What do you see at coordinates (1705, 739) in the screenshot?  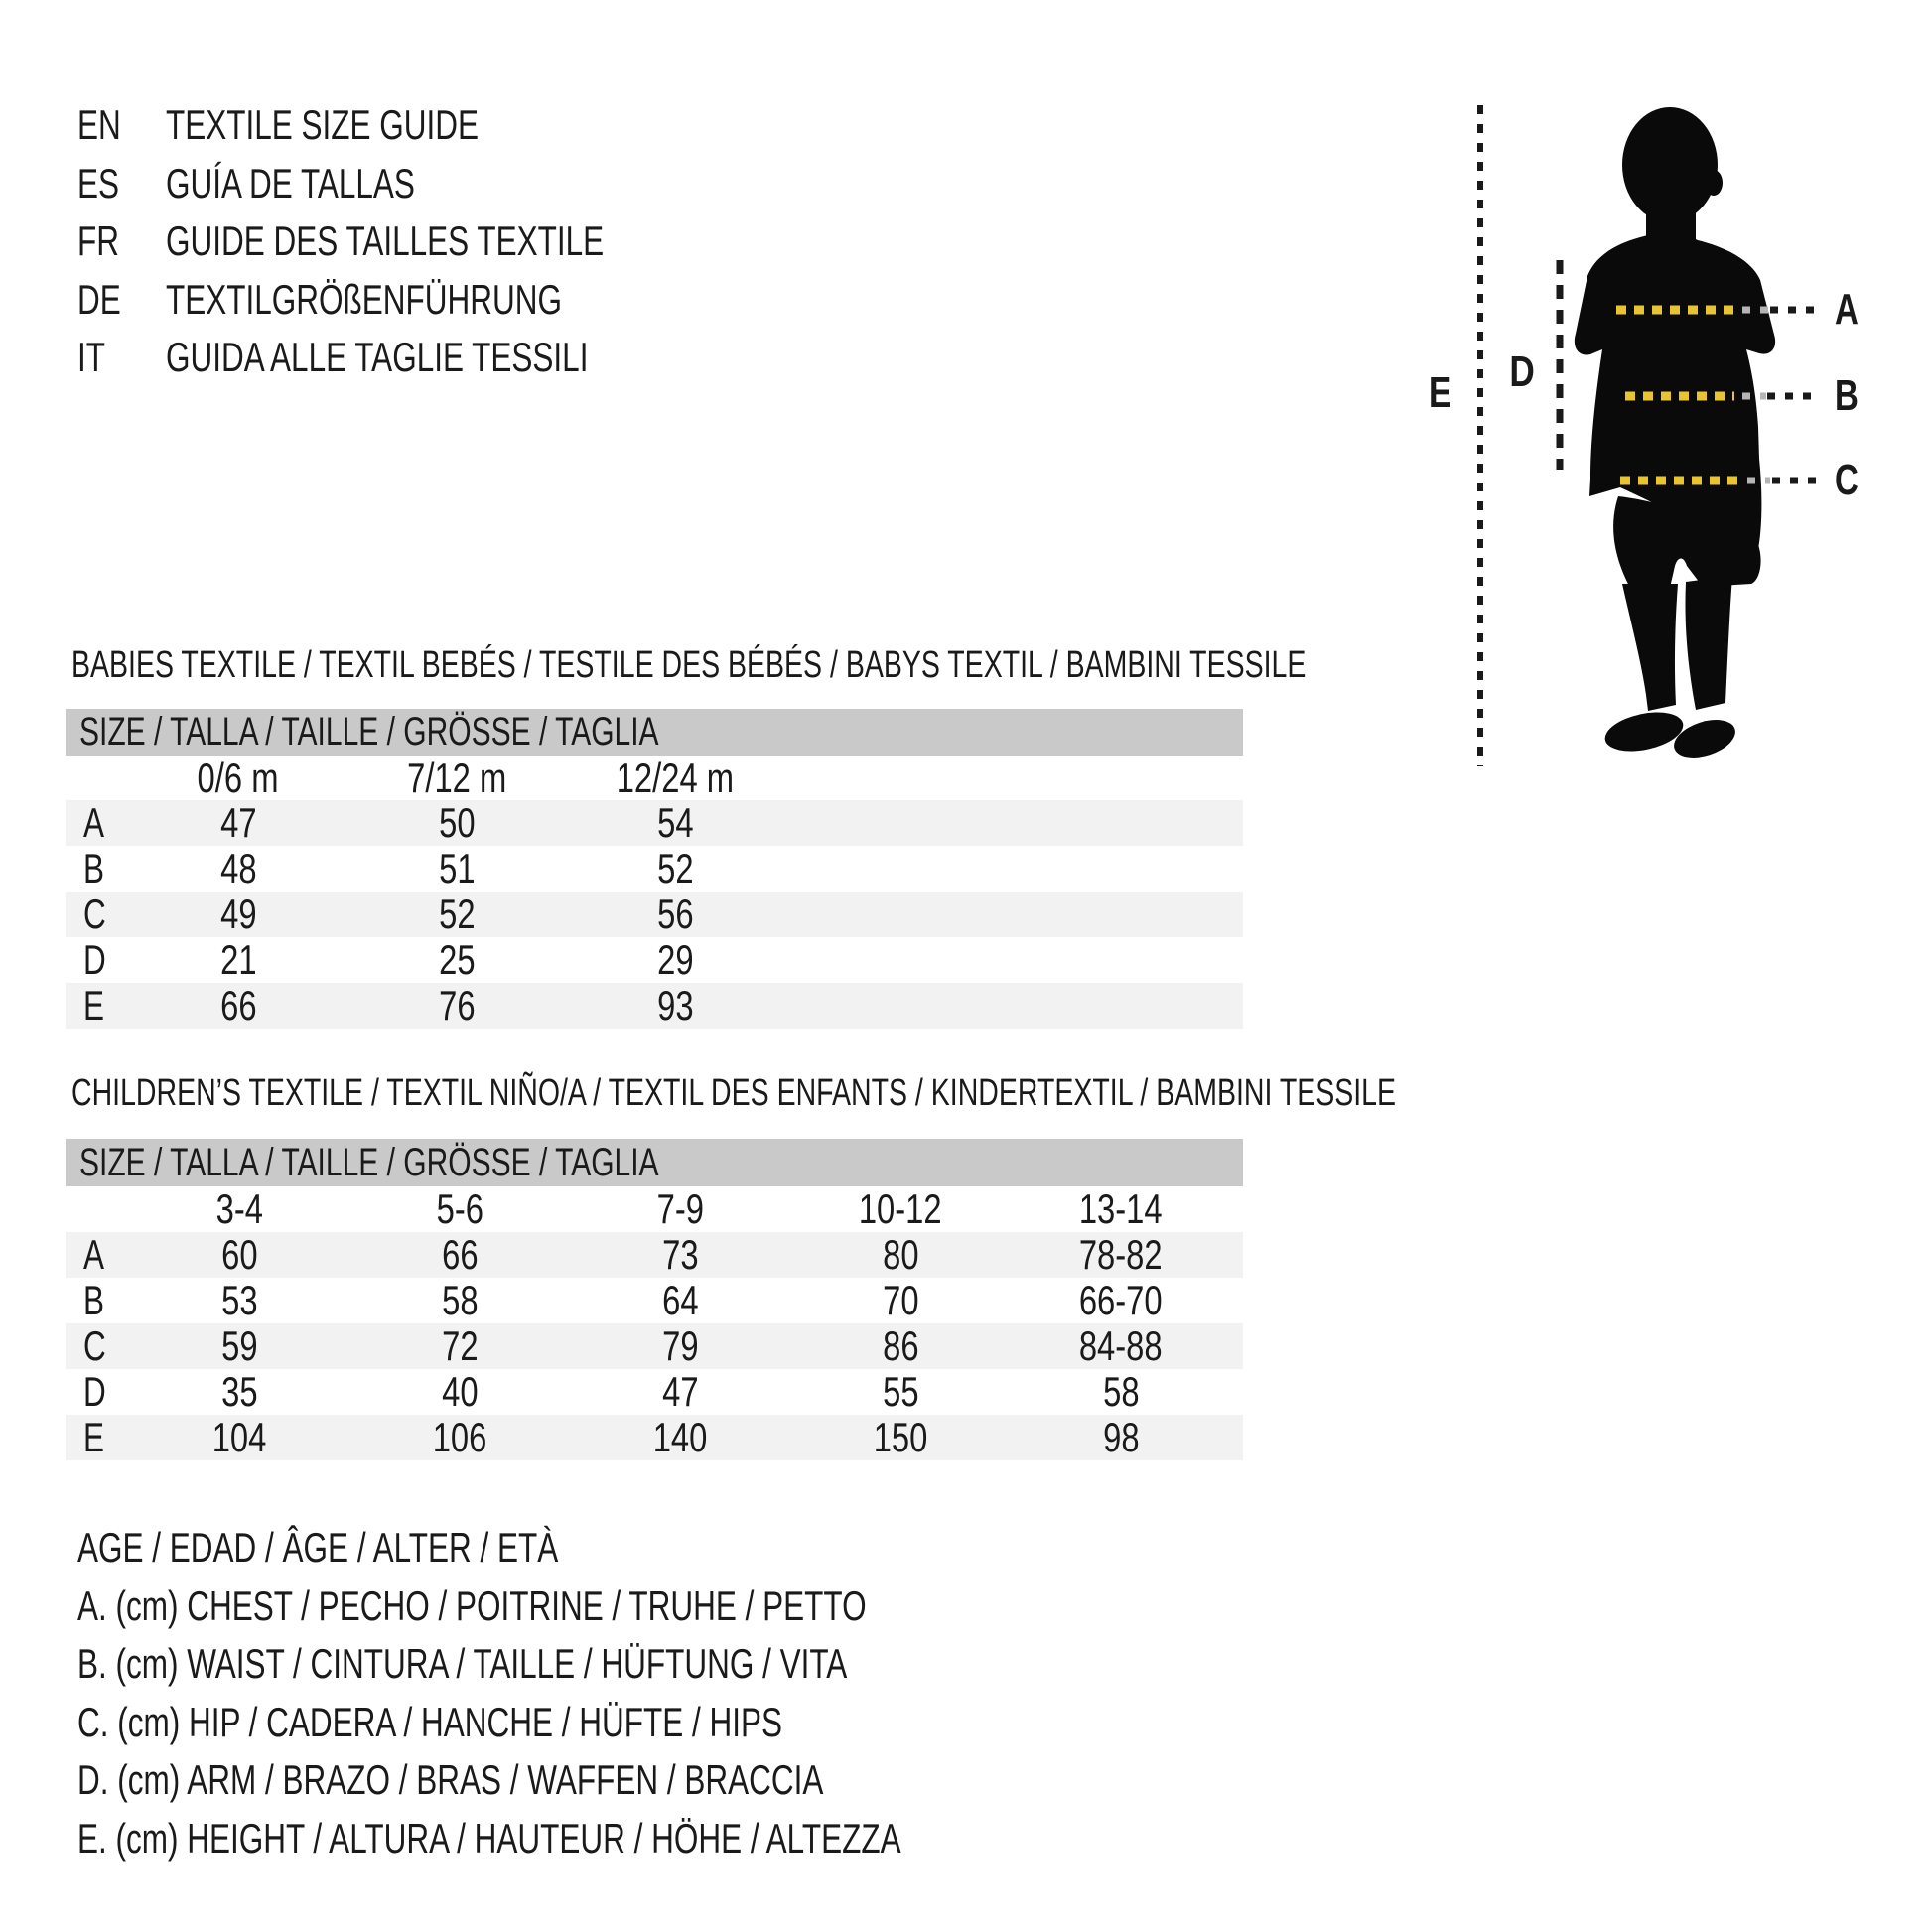 I see `silhouette-right-shoe` at bounding box center [1705, 739].